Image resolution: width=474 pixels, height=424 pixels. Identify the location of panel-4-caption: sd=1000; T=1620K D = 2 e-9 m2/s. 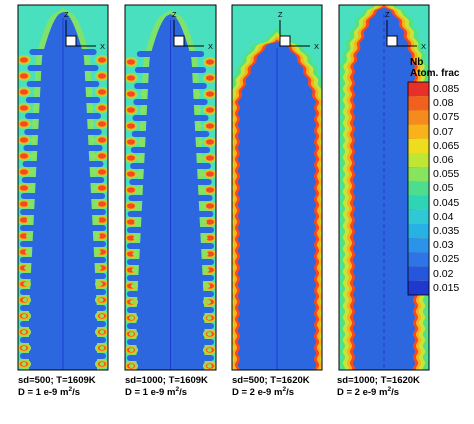
(378, 387).